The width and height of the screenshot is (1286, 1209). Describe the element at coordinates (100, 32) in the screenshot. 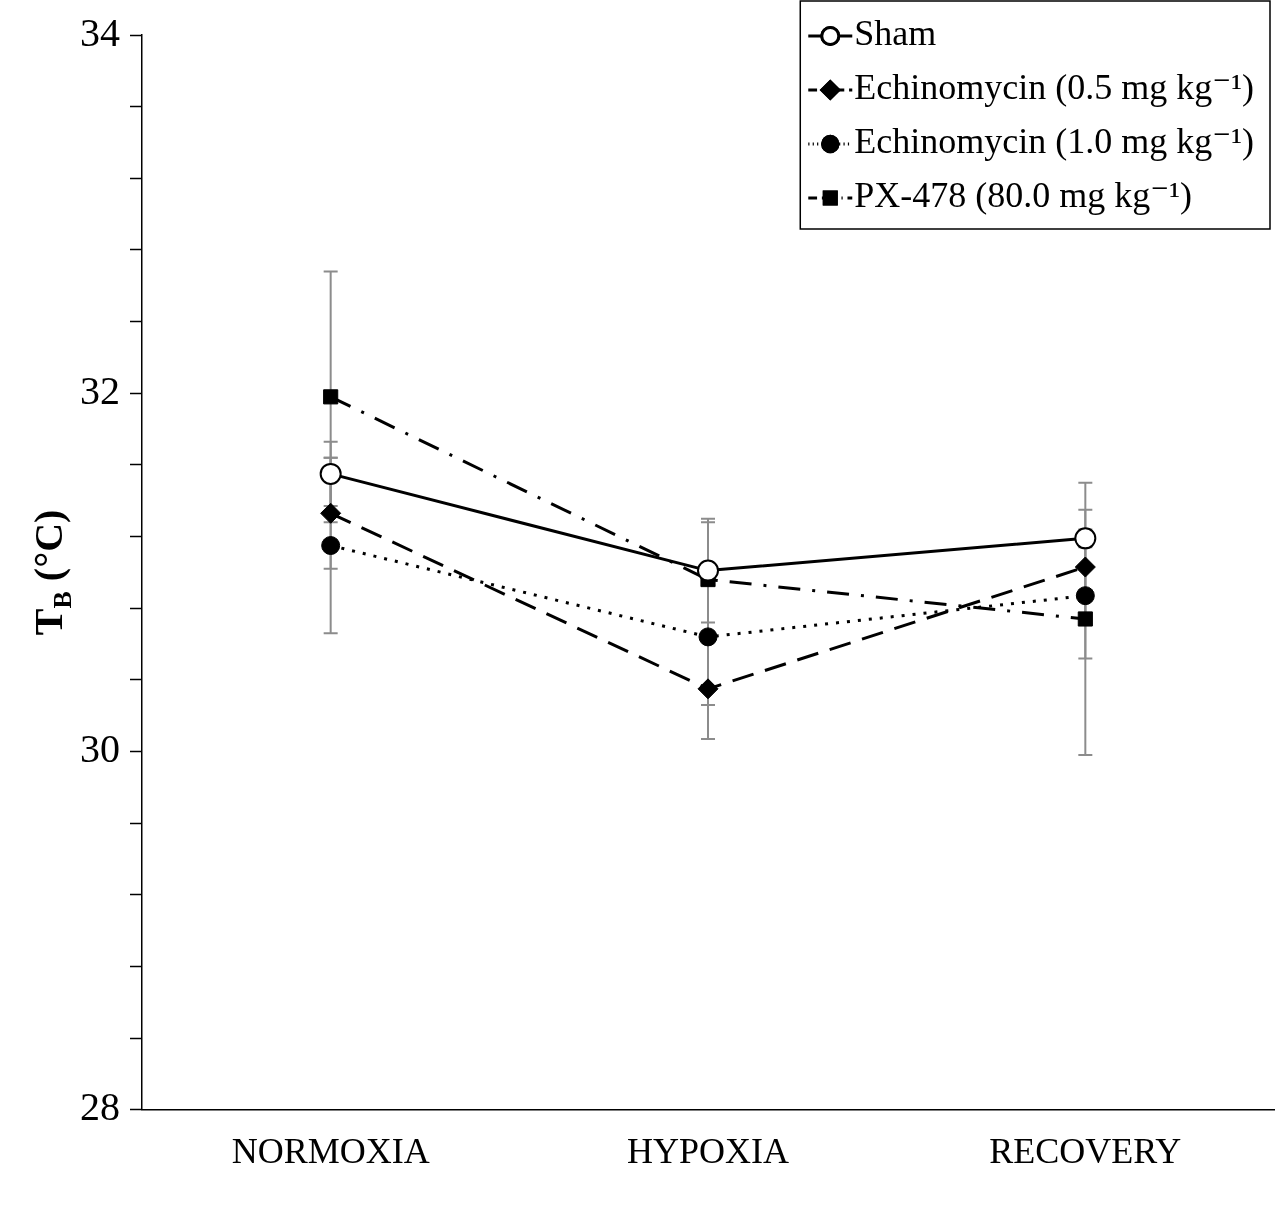

I see `y-tick-label: 34` at that location.